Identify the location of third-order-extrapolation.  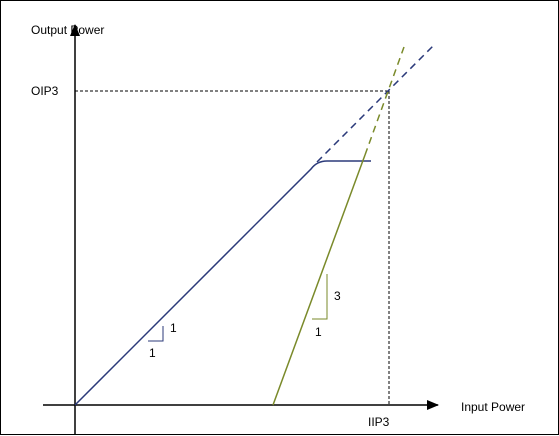
(384, 101).